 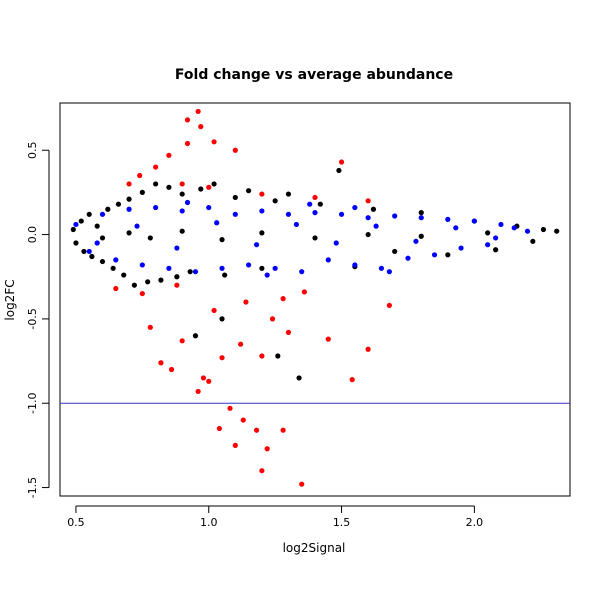 I want to click on y-tick-label: 0.5, so click(x=32, y=150).